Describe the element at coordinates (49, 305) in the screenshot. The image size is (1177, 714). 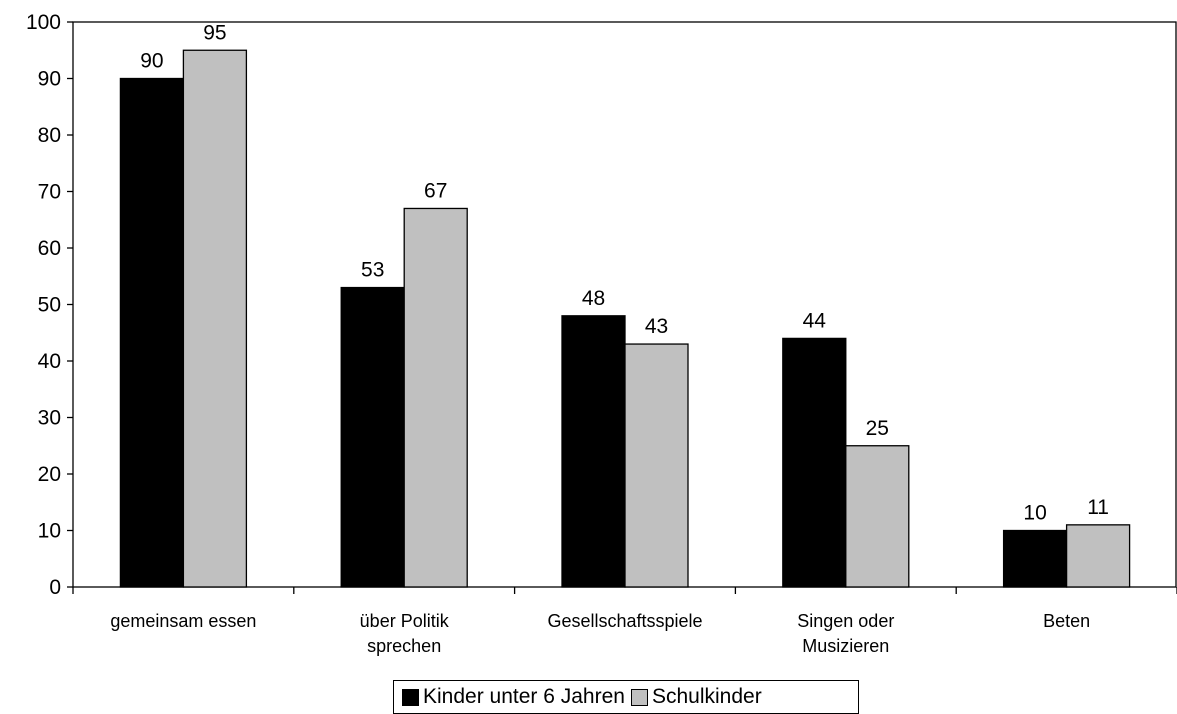
I see `y-tick-label: 50` at that location.